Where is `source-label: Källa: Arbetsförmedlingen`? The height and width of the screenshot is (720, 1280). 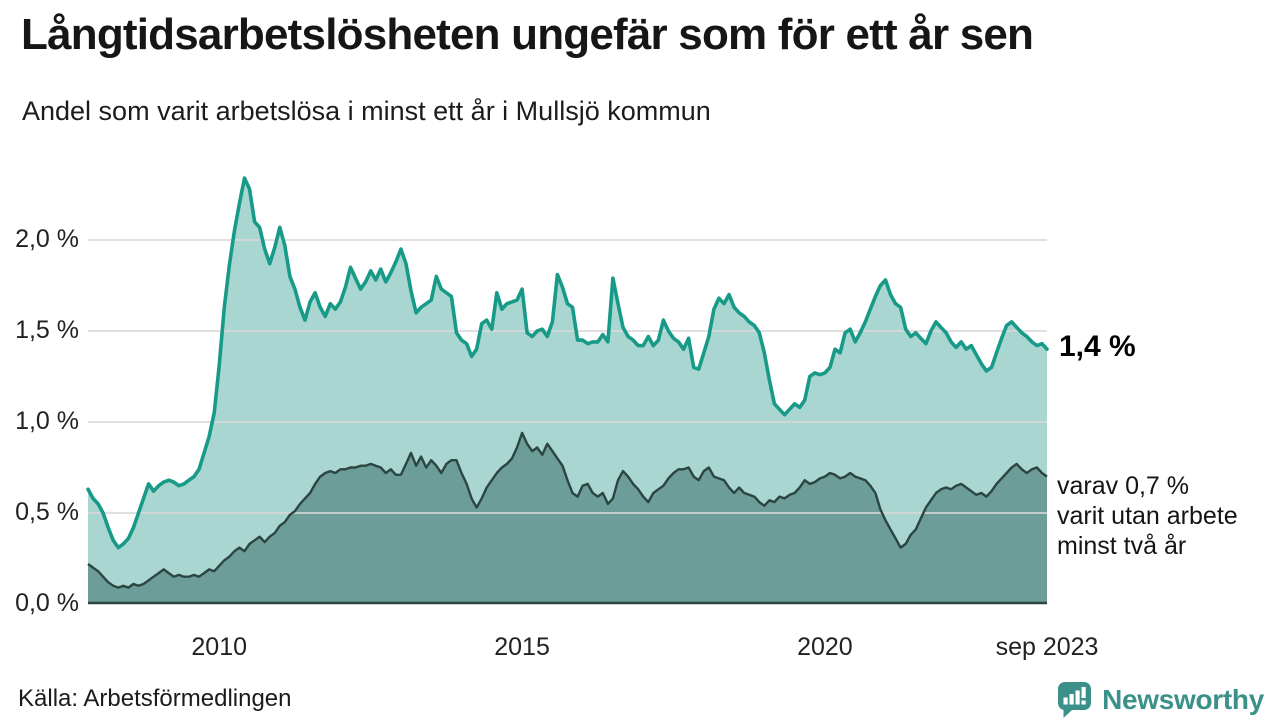 source-label: Källa: Arbetsförmedlingen is located at coordinates (155, 698).